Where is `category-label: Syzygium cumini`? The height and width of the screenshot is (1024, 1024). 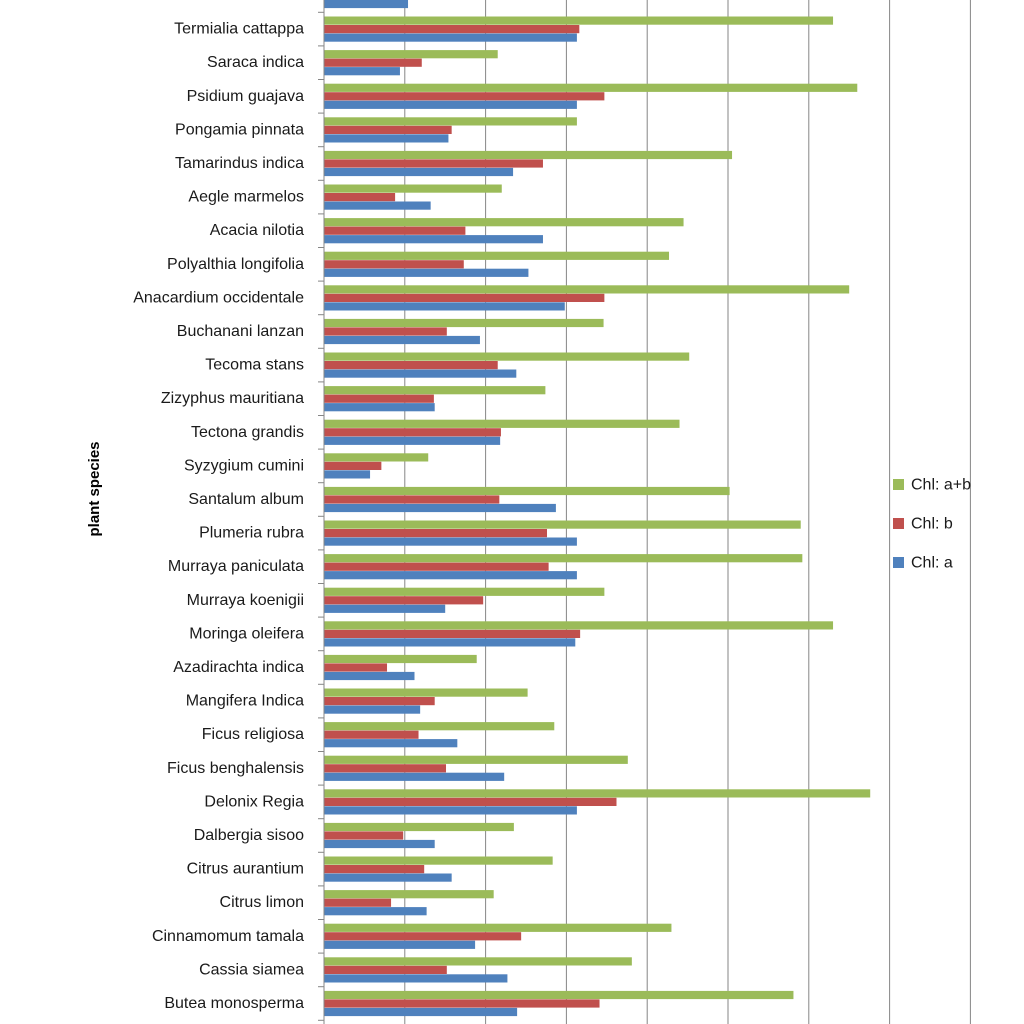 category-label: Syzygium cumini is located at coordinates (244, 465).